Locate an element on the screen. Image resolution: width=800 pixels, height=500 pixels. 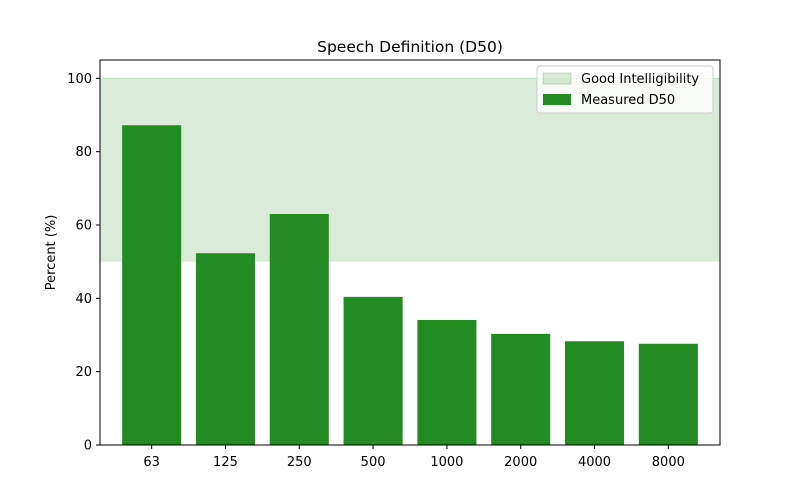
x-tick-label-4000: 4000 is located at coordinates (594, 462).